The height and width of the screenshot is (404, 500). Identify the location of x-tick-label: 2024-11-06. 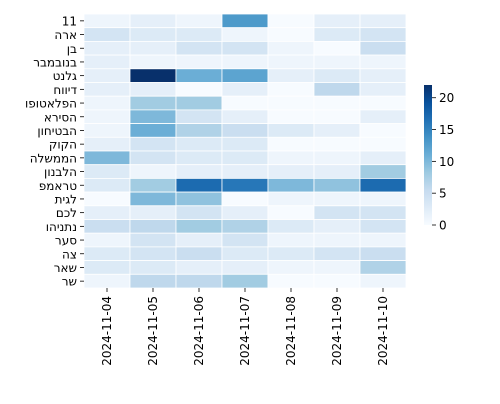
(199, 331).